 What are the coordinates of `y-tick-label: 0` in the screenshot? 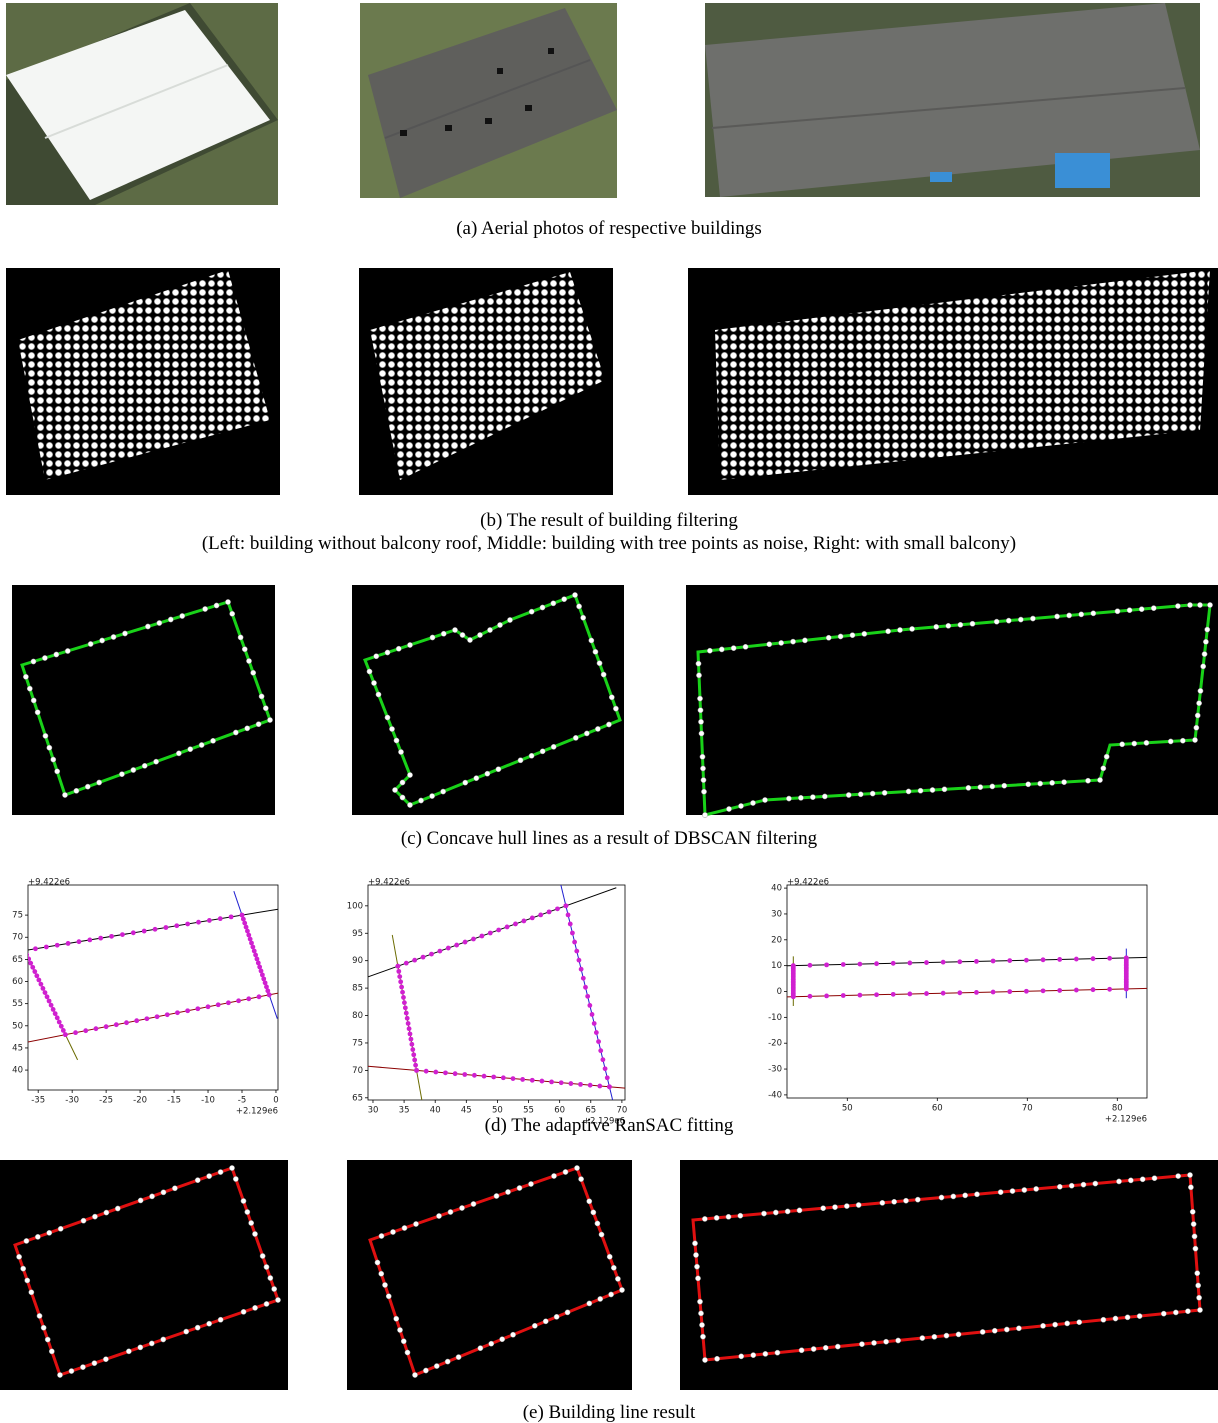 It's located at (779, 992).